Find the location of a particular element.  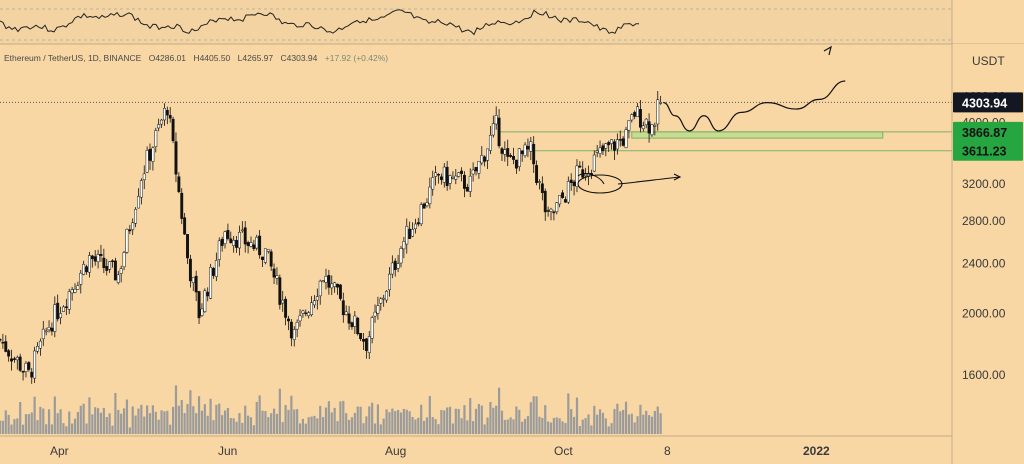

time-axis: Apr Jun Aug Oct 8 2022 is located at coordinates (476, 446).